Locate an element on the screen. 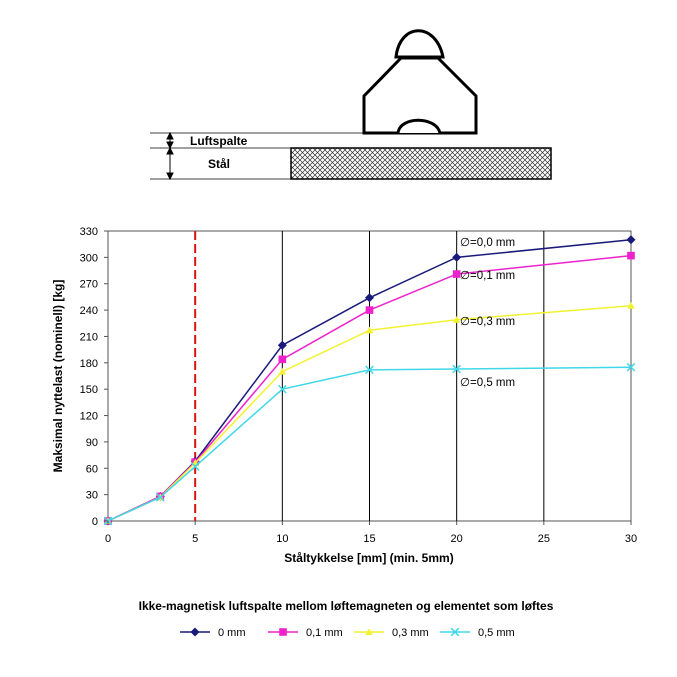  y-tick-label: 120 is located at coordinates (89, 417).